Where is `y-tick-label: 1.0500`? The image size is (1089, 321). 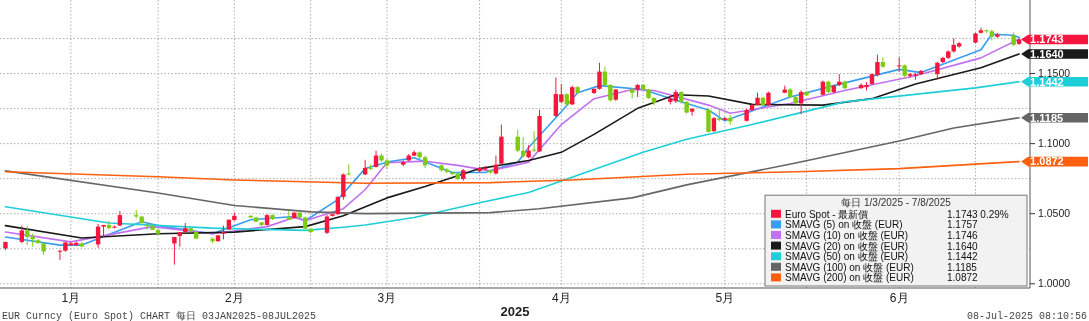
y-tick-label: 1.0500 is located at coordinates (1054, 212).